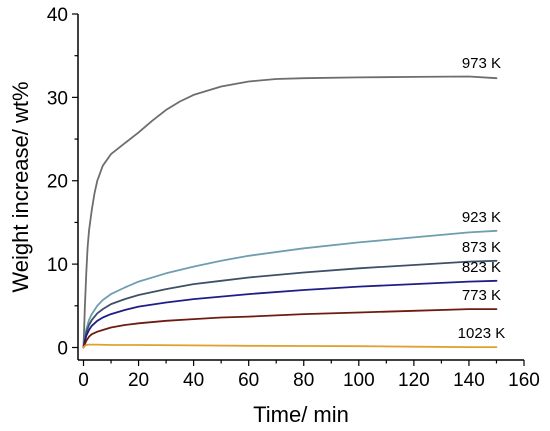 This screenshot has height=431, width=550. Describe the element at coordinates (83, 380) in the screenshot. I see `x-tick-label: 0` at that location.